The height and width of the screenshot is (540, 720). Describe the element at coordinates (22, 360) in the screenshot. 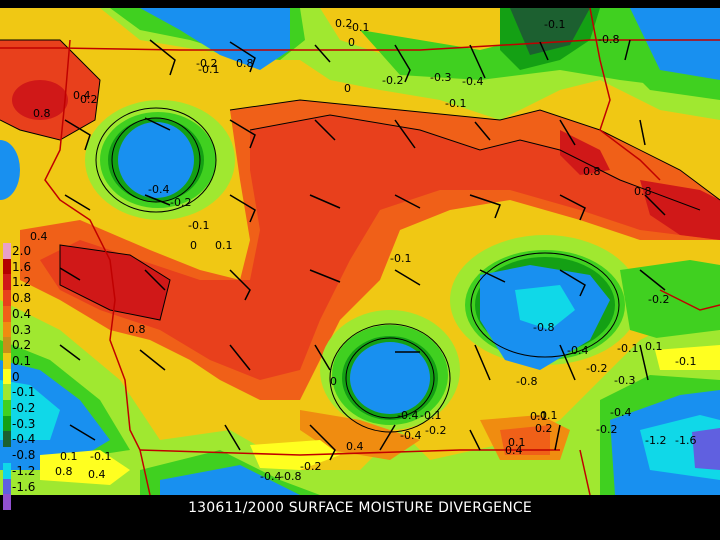

I see `legend-label: 0.1` at that location.